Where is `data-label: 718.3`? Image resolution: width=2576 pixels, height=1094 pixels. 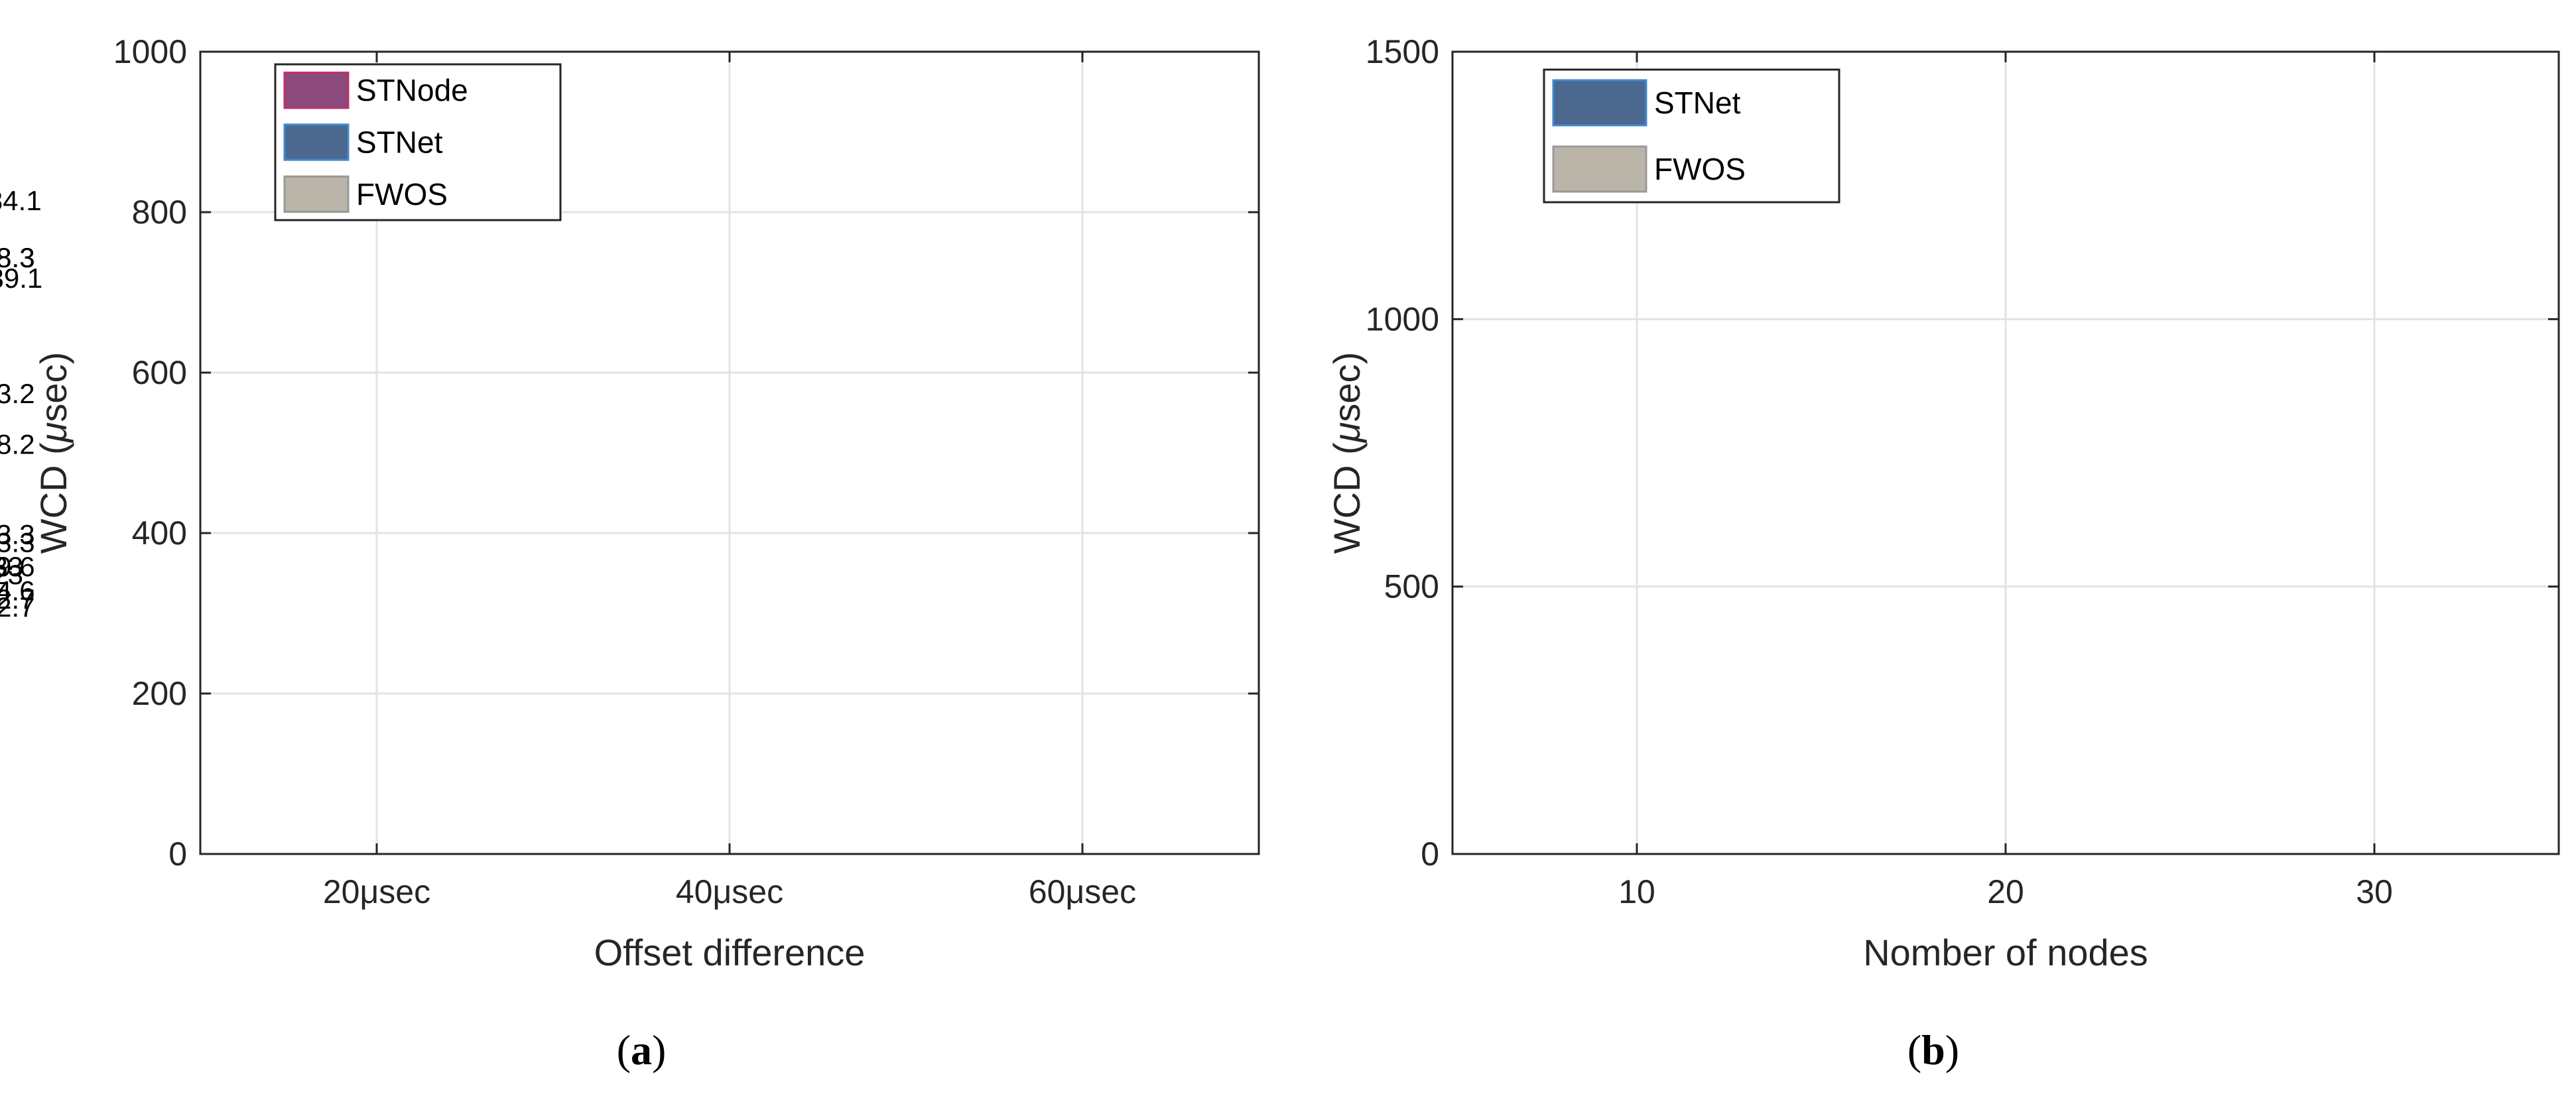 data-label: 718.3 is located at coordinates (18, 257).